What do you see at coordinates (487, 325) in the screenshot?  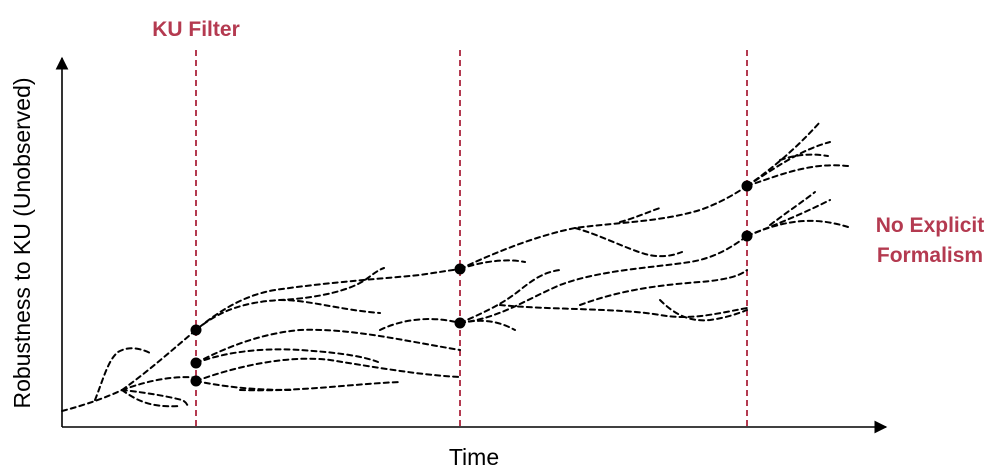 I see `trajectory-mid-curl-branch` at bounding box center [487, 325].